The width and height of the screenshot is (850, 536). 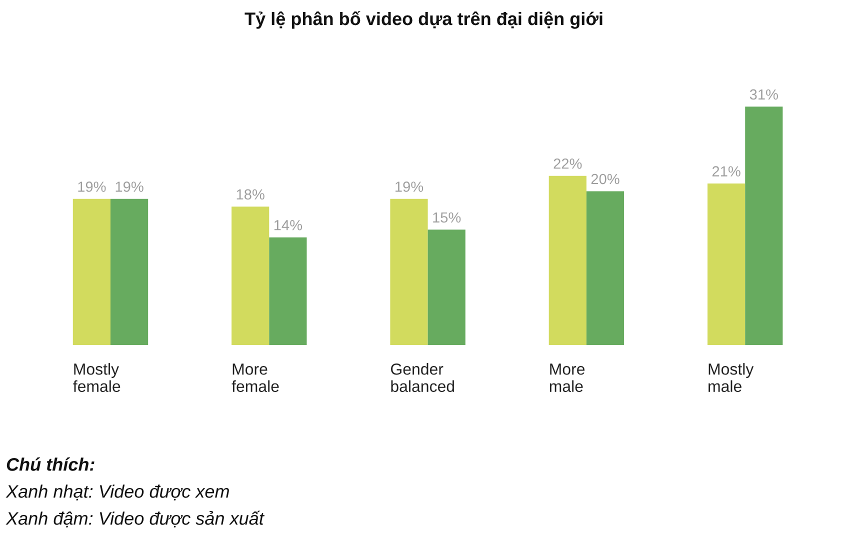 I want to click on x-tick-label: Mostly male, so click(x=731, y=377).